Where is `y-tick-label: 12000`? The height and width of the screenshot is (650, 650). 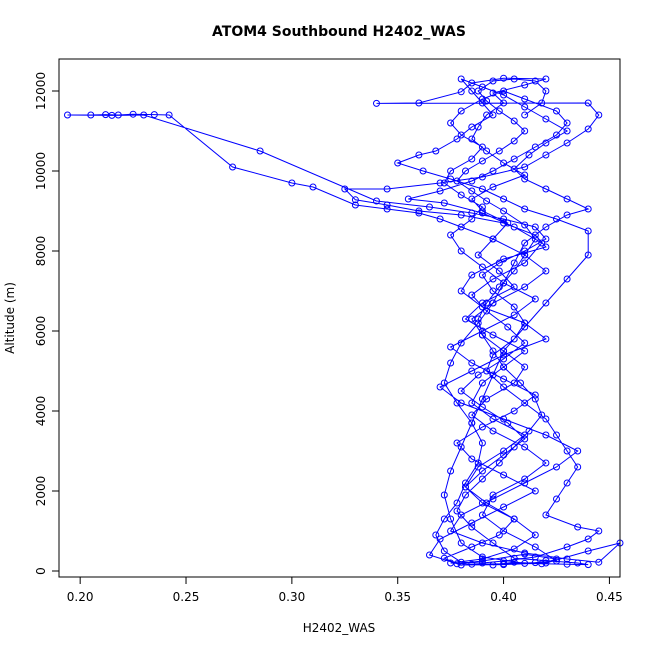 y-tick-label: 12000 is located at coordinates (41, 91).